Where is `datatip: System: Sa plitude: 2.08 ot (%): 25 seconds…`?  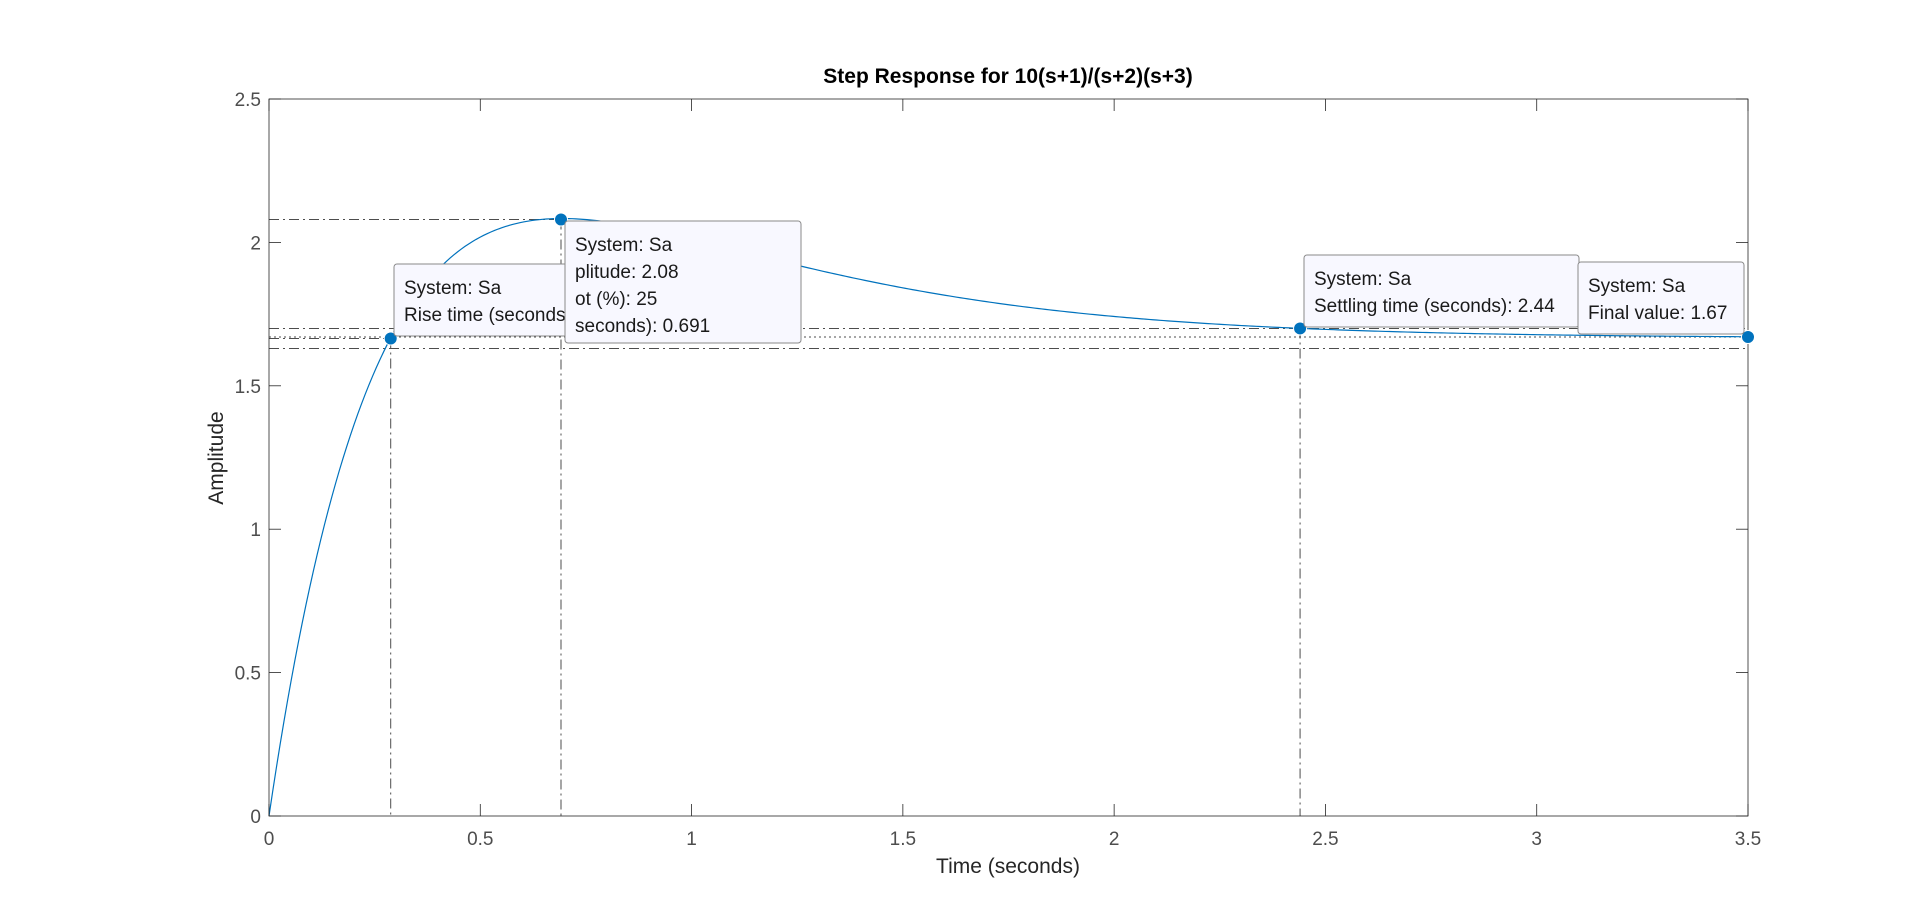
datatip: System: Sa plitude: 2.08 ot (%): 25 seconds… is located at coordinates (683, 282).